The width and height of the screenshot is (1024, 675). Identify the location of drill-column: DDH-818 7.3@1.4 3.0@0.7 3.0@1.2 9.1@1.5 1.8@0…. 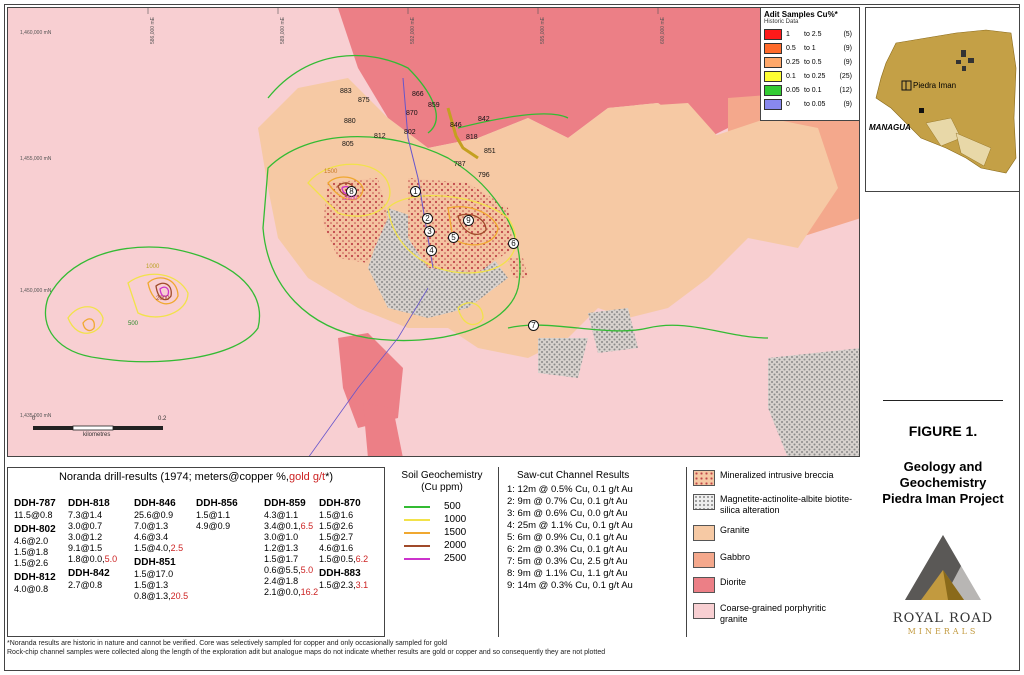
(92, 544).